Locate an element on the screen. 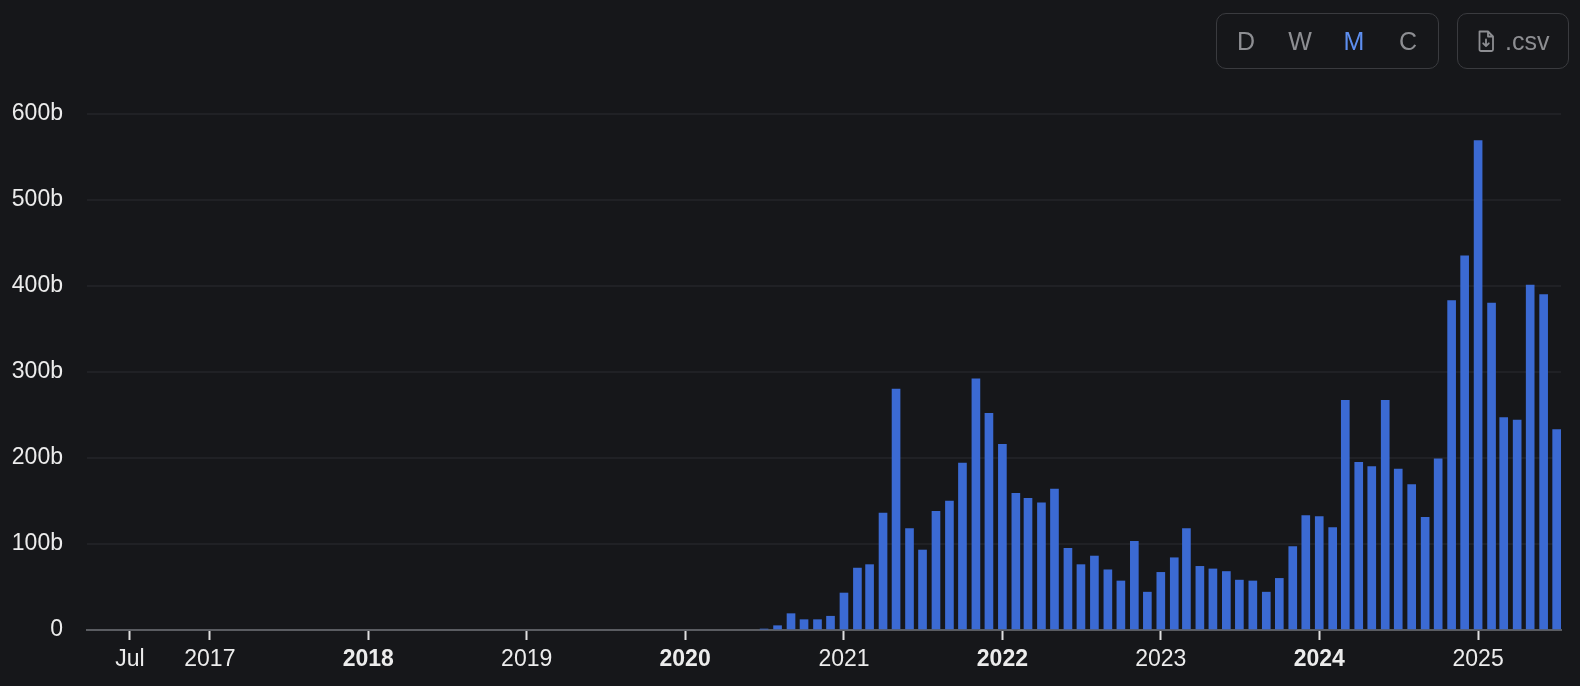  y-tick-label: 600b is located at coordinates (37, 112).